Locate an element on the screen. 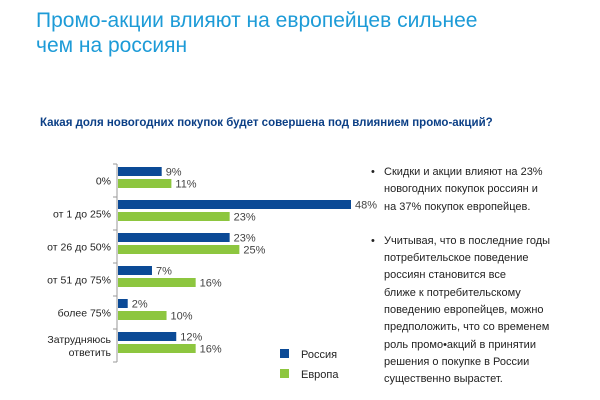  data-label: 7% is located at coordinates (164, 272).